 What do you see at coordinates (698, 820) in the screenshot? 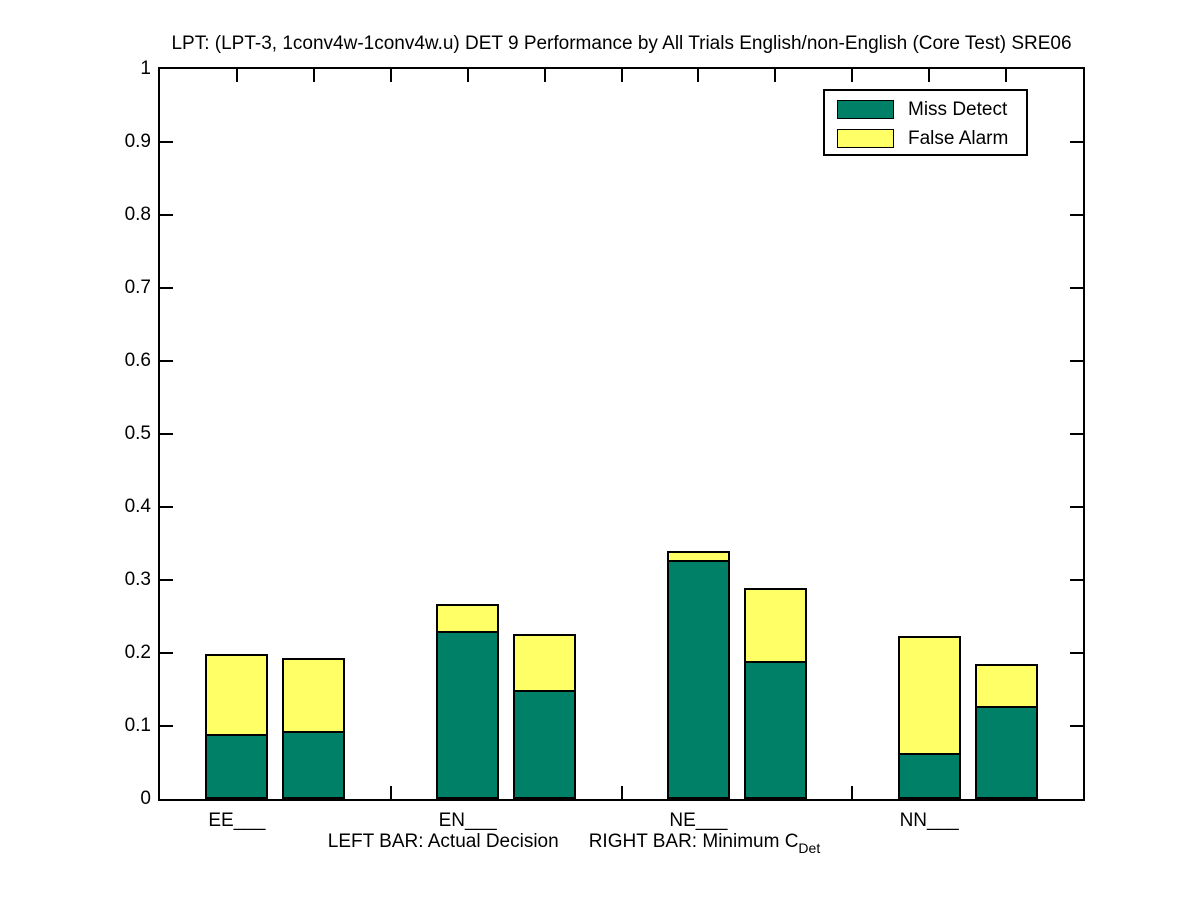
I see `x-axis-tick-label: NE___` at bounding box center [698, 820].